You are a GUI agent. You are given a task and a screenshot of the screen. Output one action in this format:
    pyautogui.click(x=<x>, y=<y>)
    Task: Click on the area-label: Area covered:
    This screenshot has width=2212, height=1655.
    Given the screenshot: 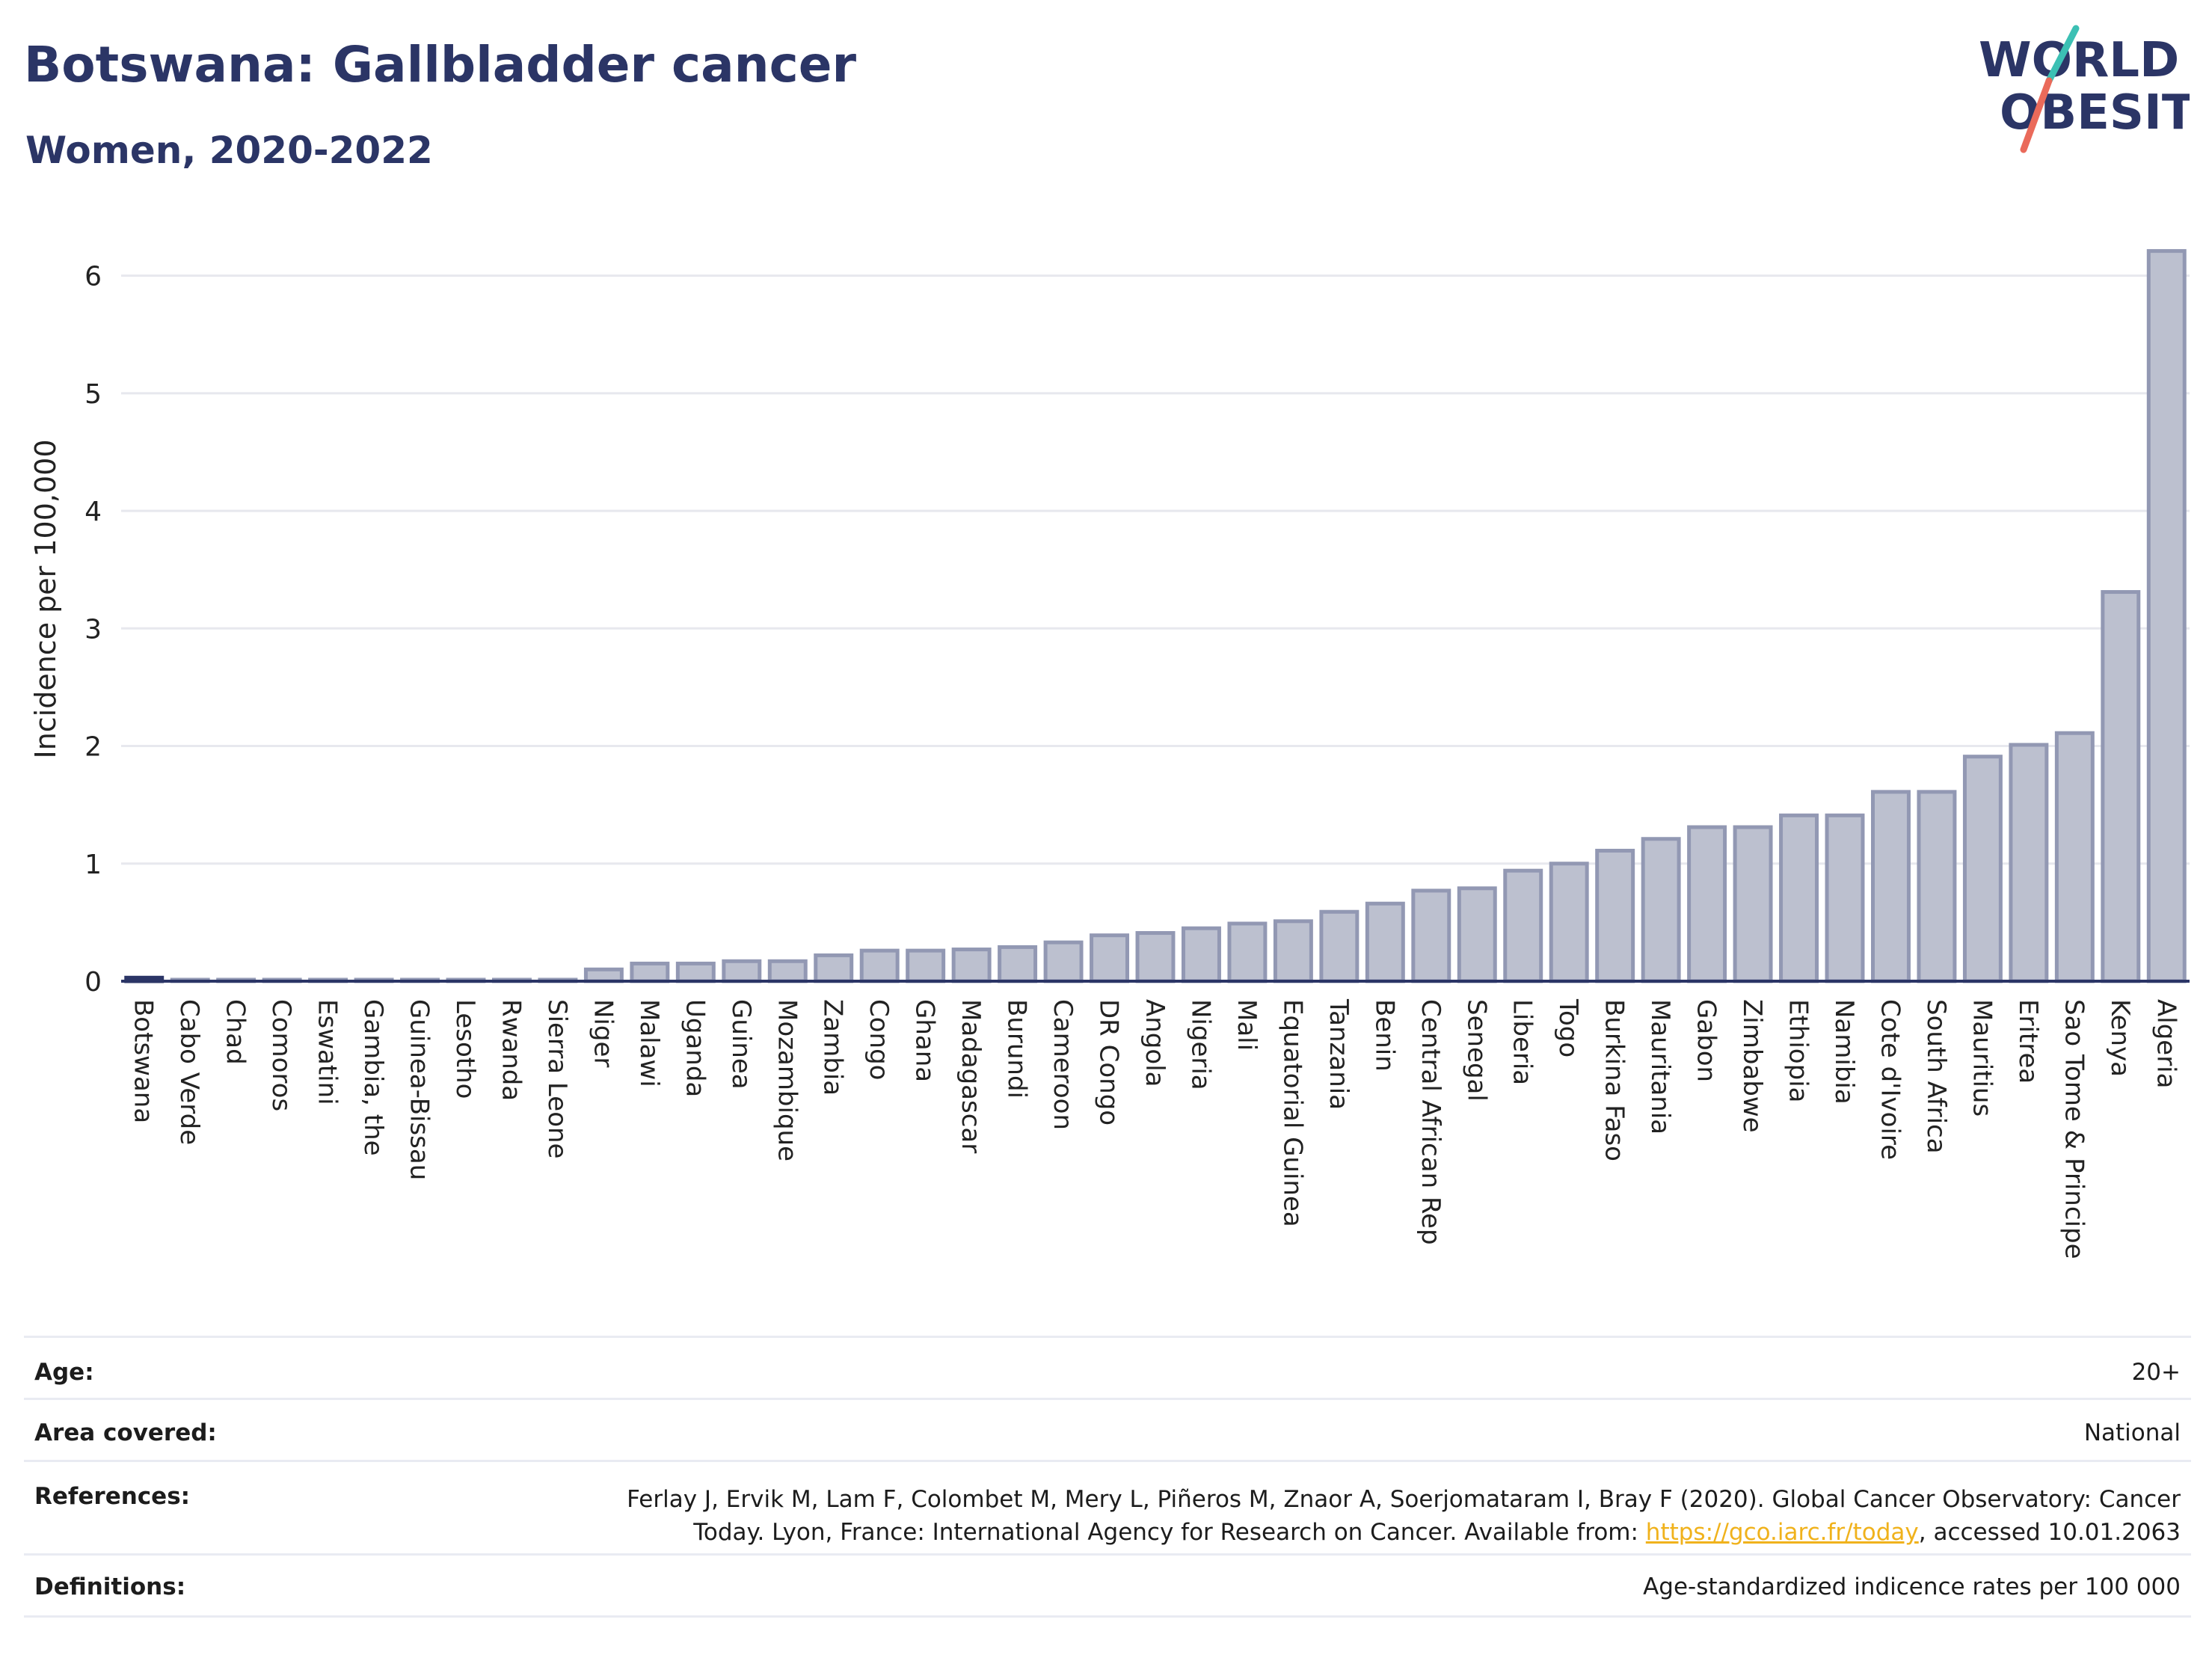 What is the action you would take?
    pyautogui.click(x=125, y=1432)
    